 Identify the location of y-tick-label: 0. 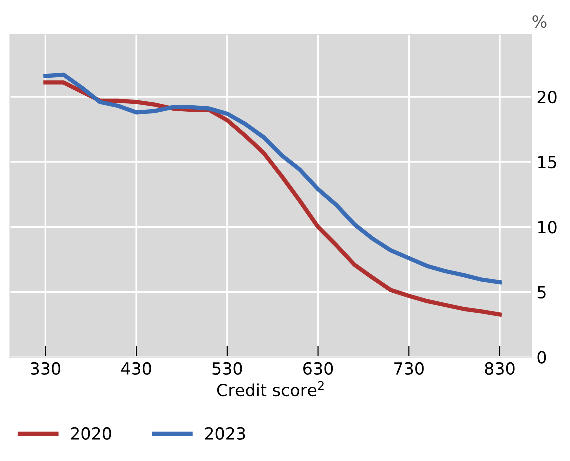
(542, 357).